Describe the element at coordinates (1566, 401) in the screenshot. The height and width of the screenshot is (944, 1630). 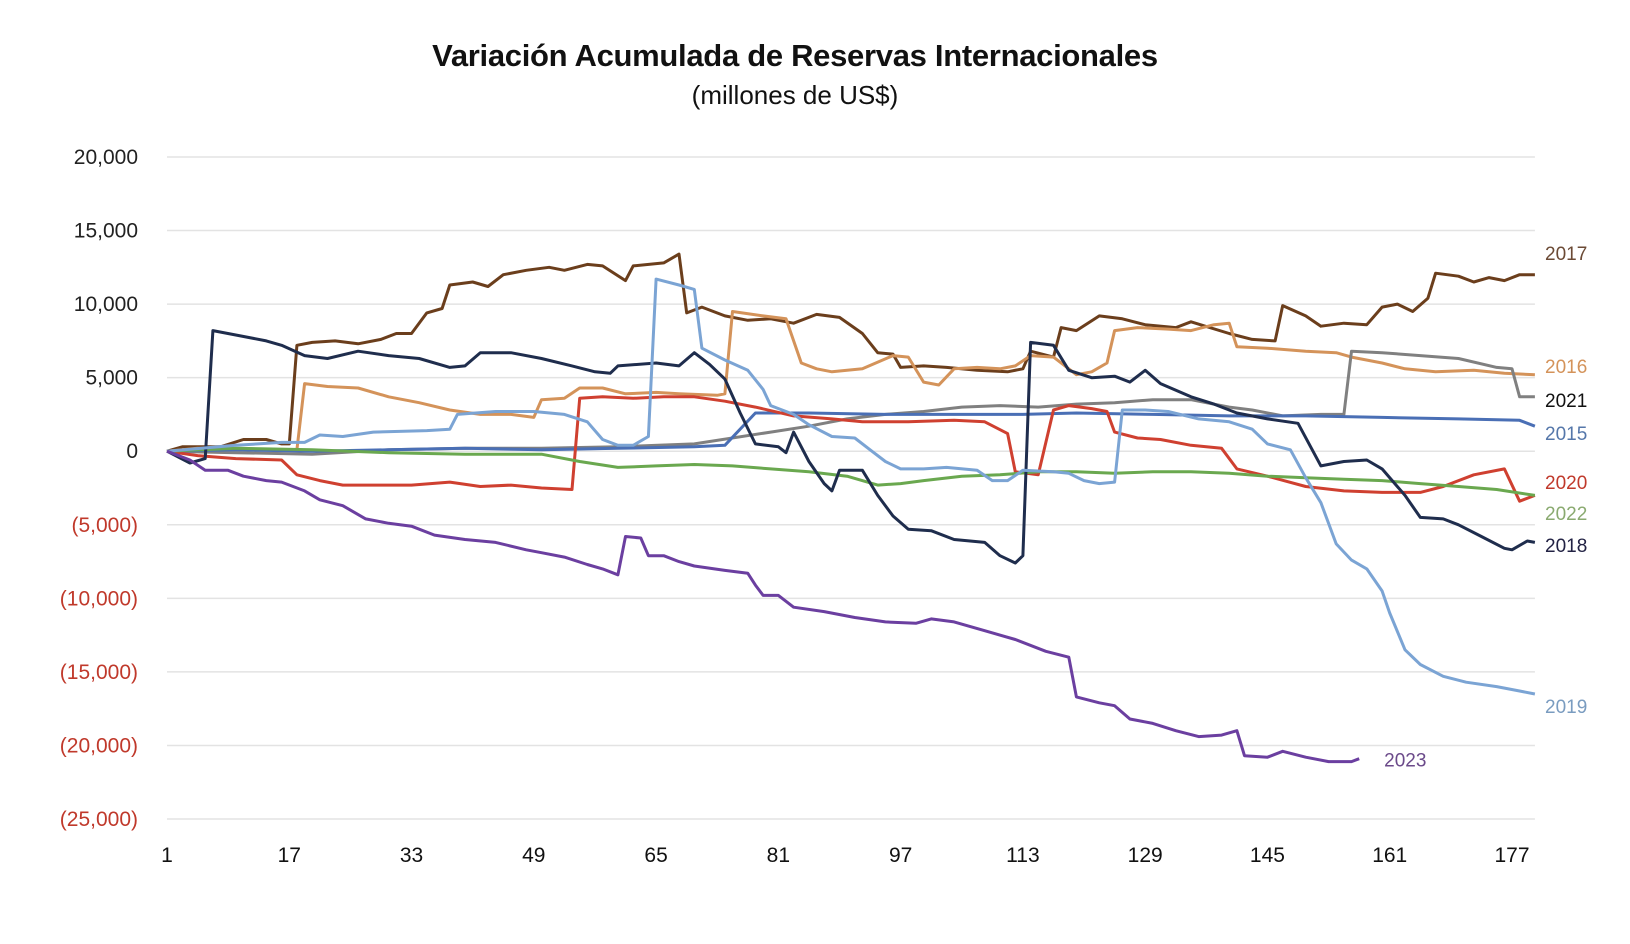
I see `series-label-2021: 2021` at that location.